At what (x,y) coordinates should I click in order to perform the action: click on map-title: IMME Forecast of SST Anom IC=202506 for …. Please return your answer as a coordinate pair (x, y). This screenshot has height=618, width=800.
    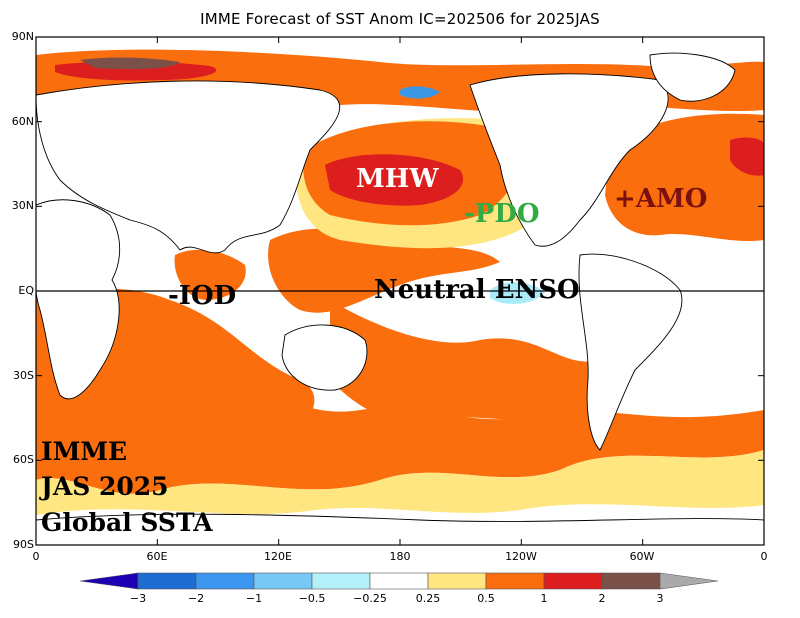
    Looking at the image, I should click on (400, 19).